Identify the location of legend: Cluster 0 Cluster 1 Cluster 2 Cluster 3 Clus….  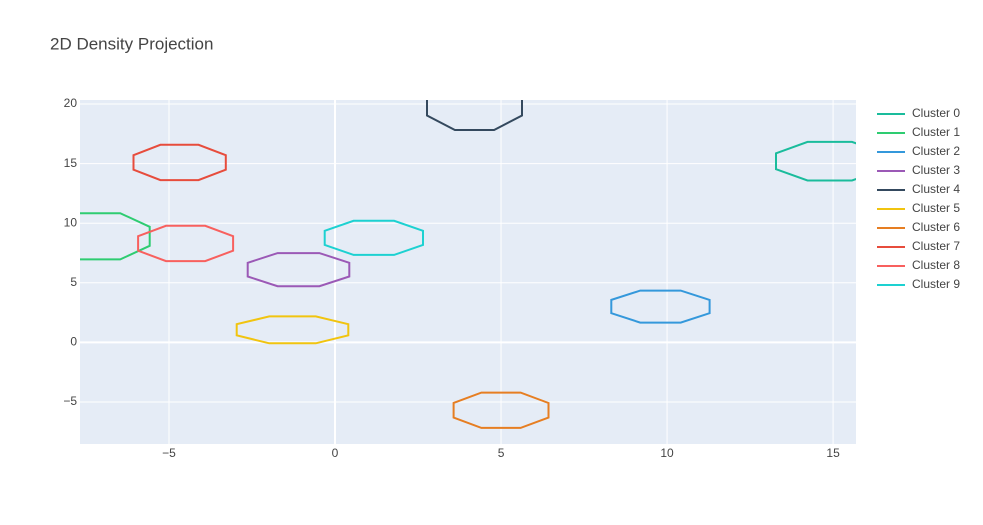
(918, 198).